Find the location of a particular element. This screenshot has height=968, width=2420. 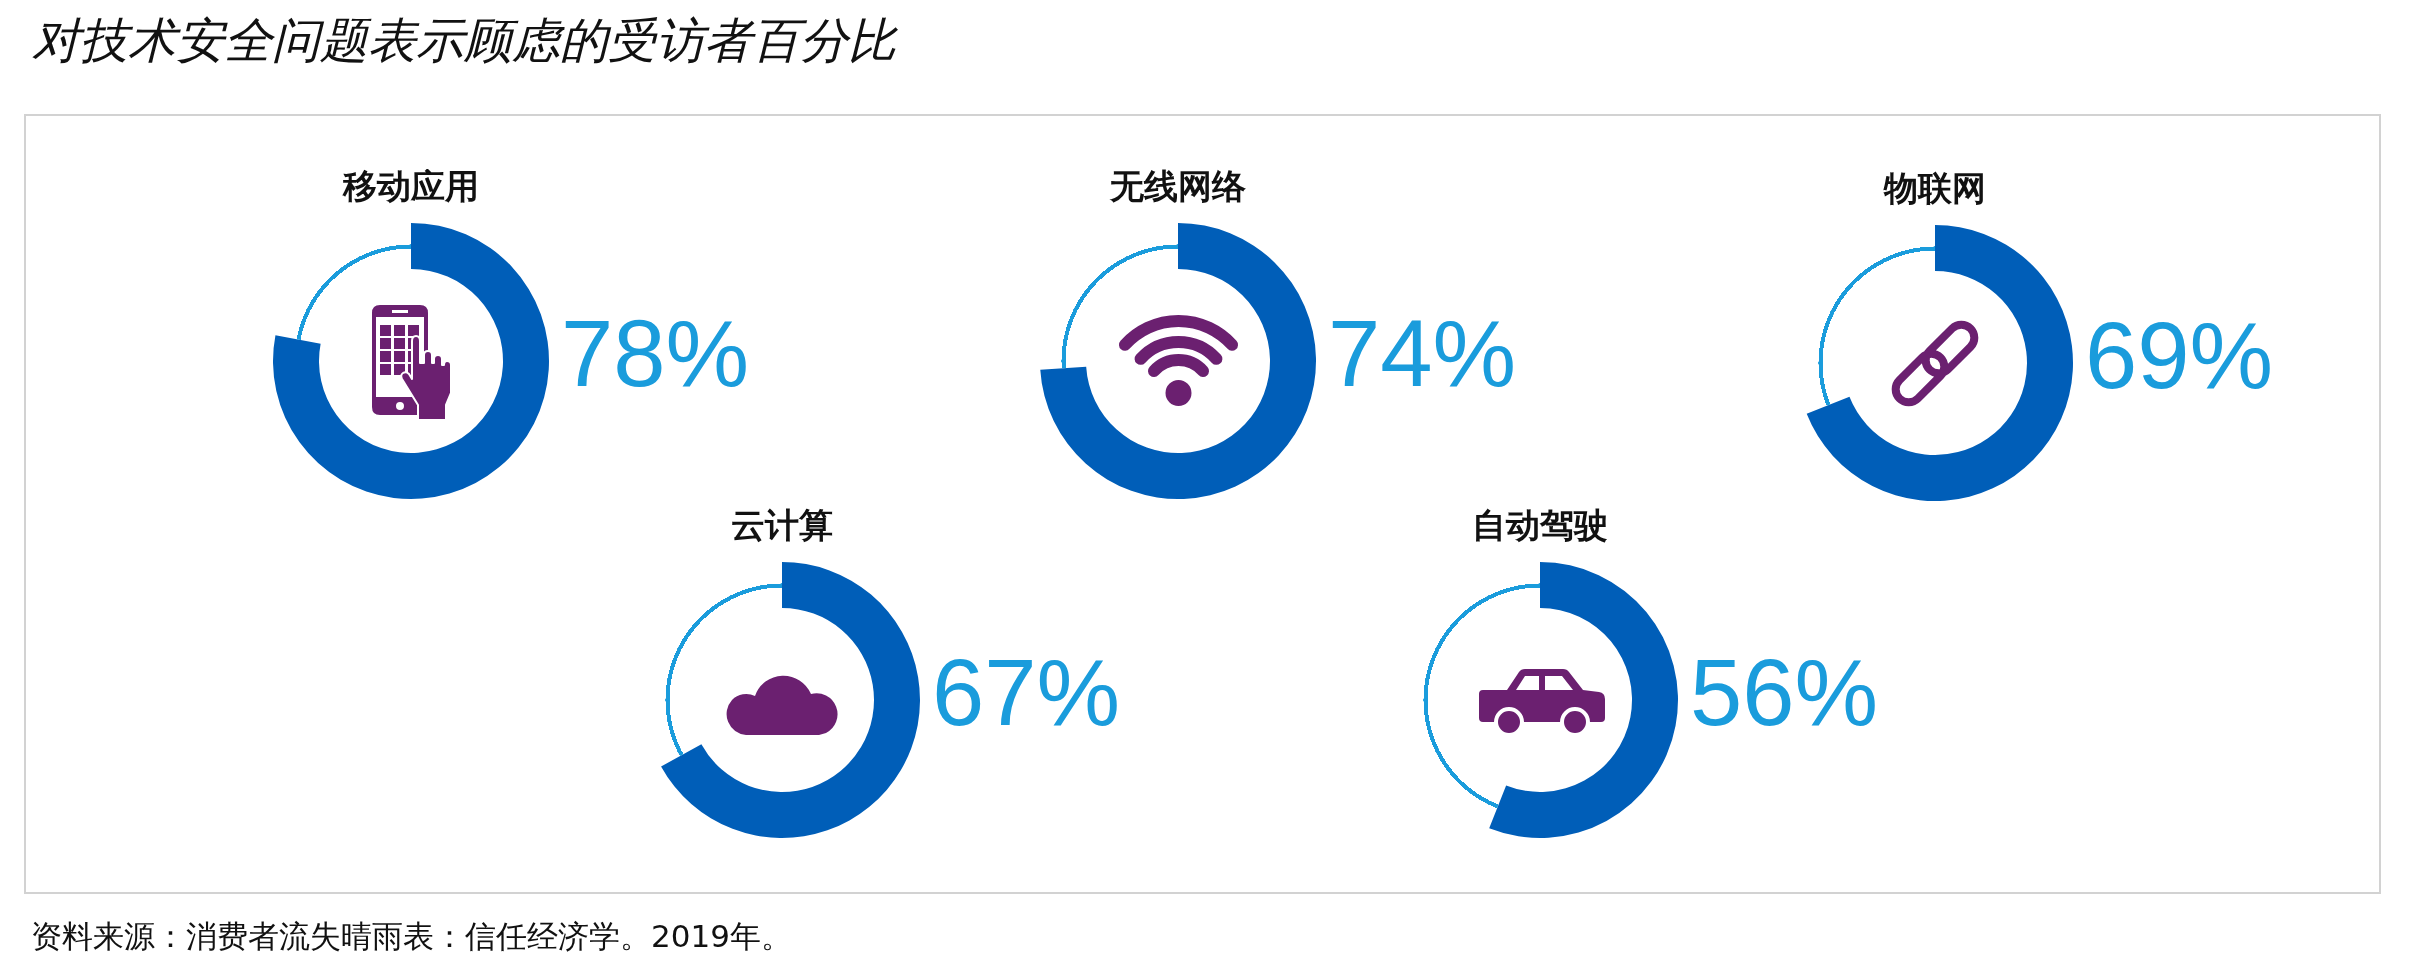

text: 对技术安全问题表示顾虑的受访者百分比 is located at coordinates (464, 41).